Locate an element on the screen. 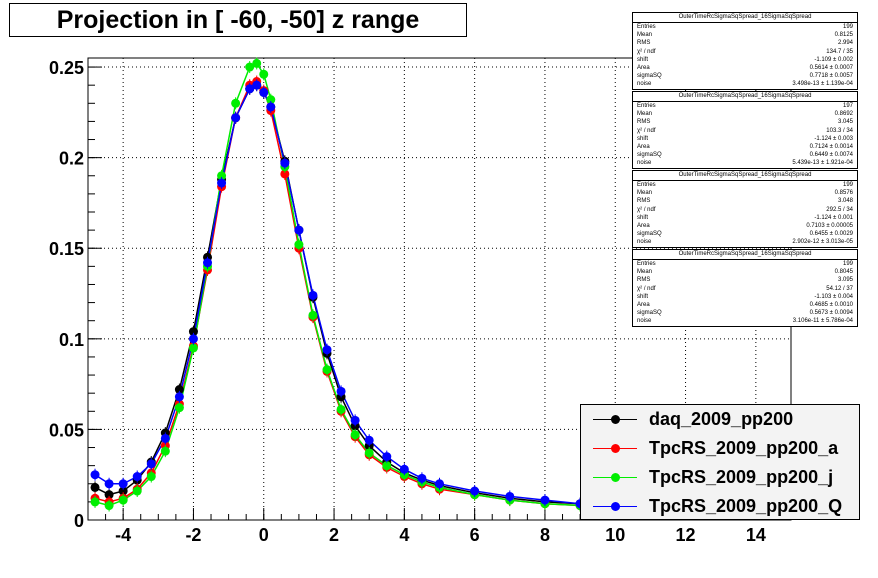 Image resolution: width=878 pixels, height=578 pixels. stats-row: Area 0.7103 ± 0.00005 is located at coordinates (745, 226).